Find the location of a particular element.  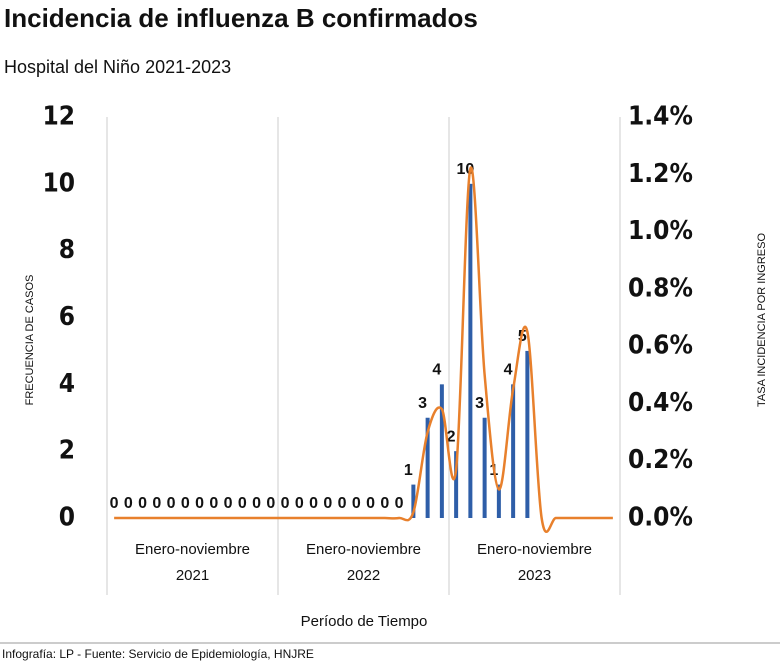

y-tick-label: 10 is located at coordinates (58, 183).